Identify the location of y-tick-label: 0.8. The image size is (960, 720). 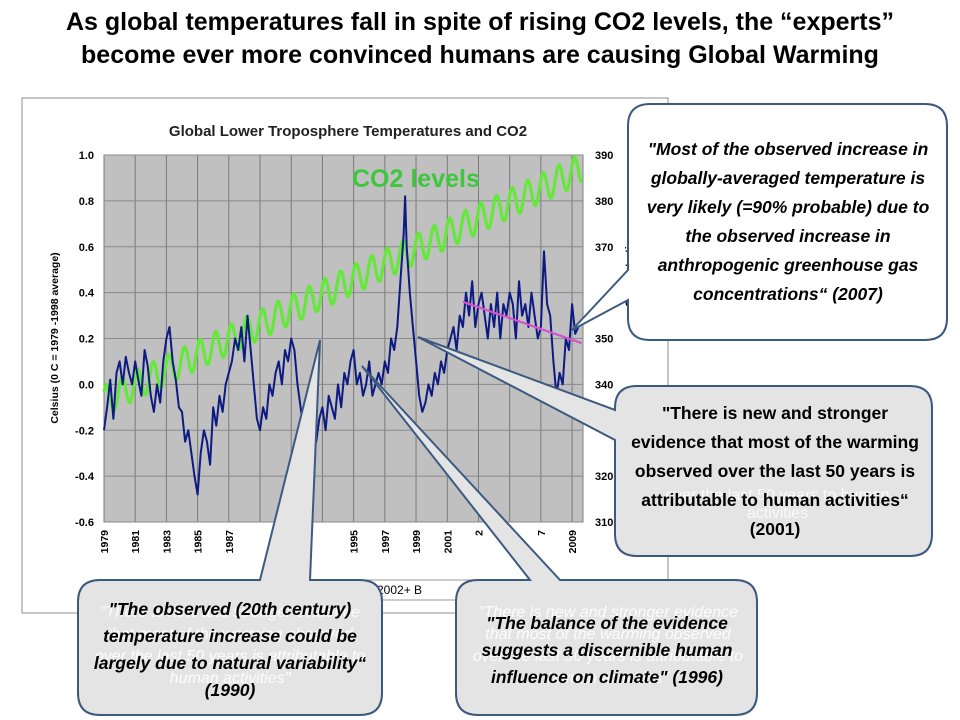
(86, 202).